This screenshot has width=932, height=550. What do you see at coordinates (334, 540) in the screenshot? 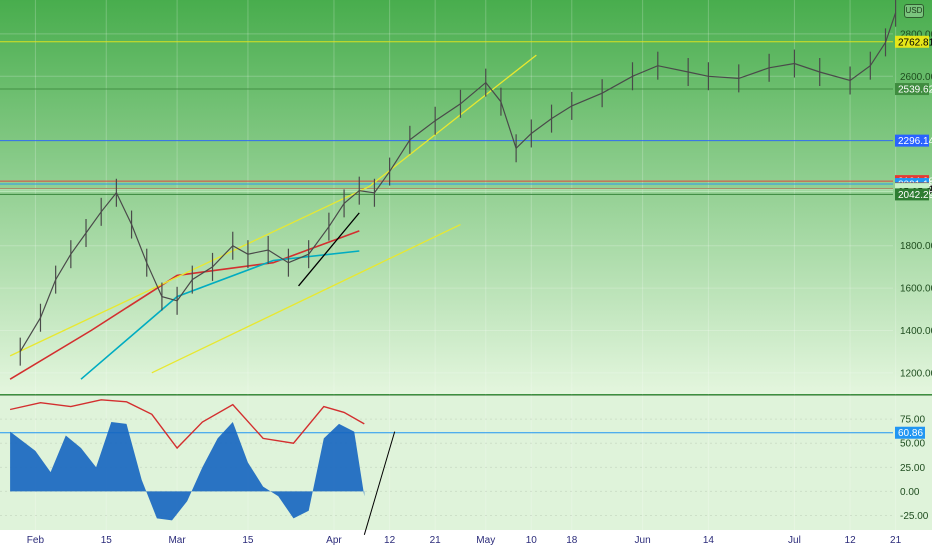
I see `time-tick-label: Apr` at bounding box center [334, 540].